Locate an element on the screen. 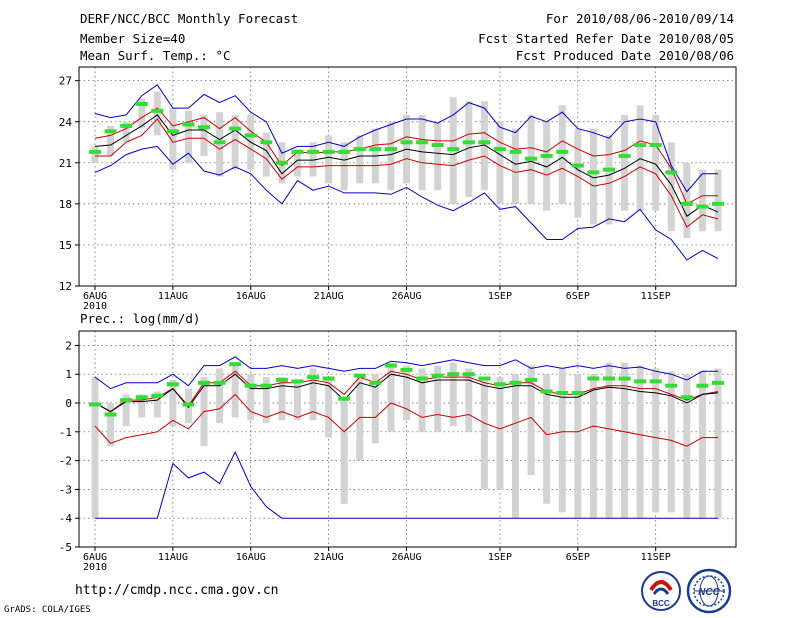 This screenshot has height=618, width=800. y-tick-label: -5 is located at coordinates (65, 547).